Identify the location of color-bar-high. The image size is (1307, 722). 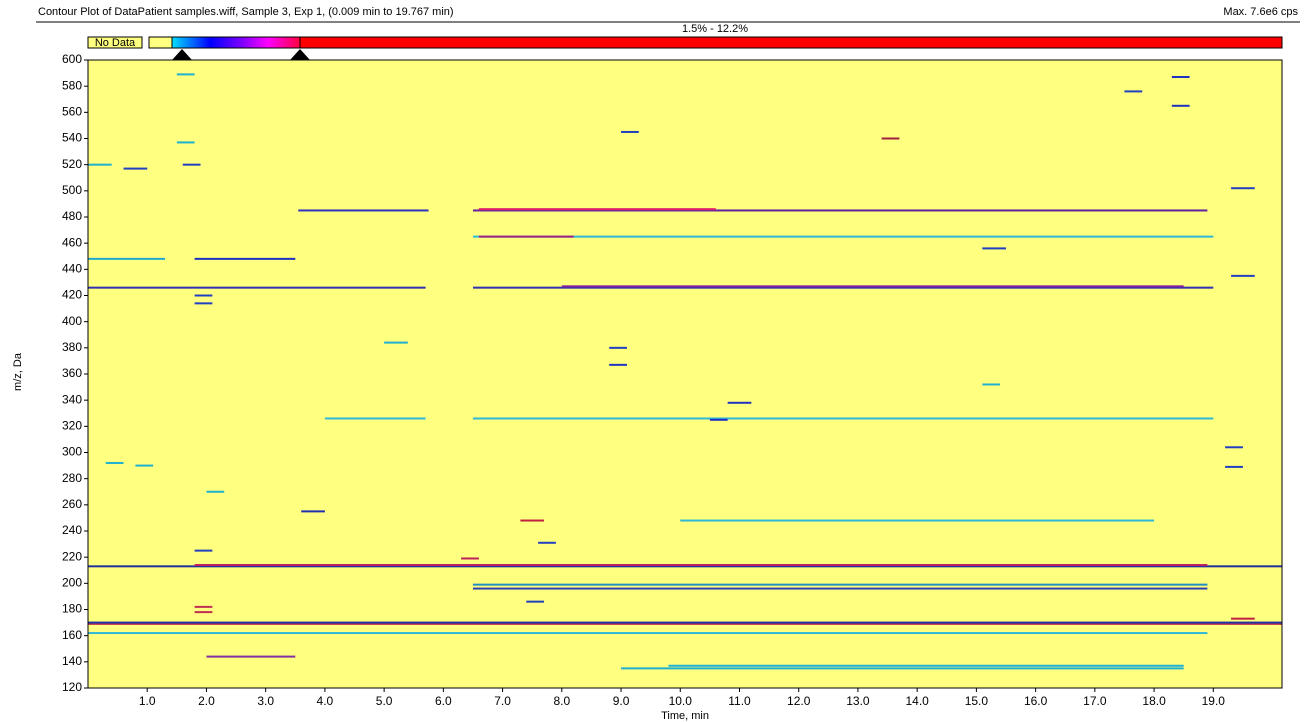
(791, 42).